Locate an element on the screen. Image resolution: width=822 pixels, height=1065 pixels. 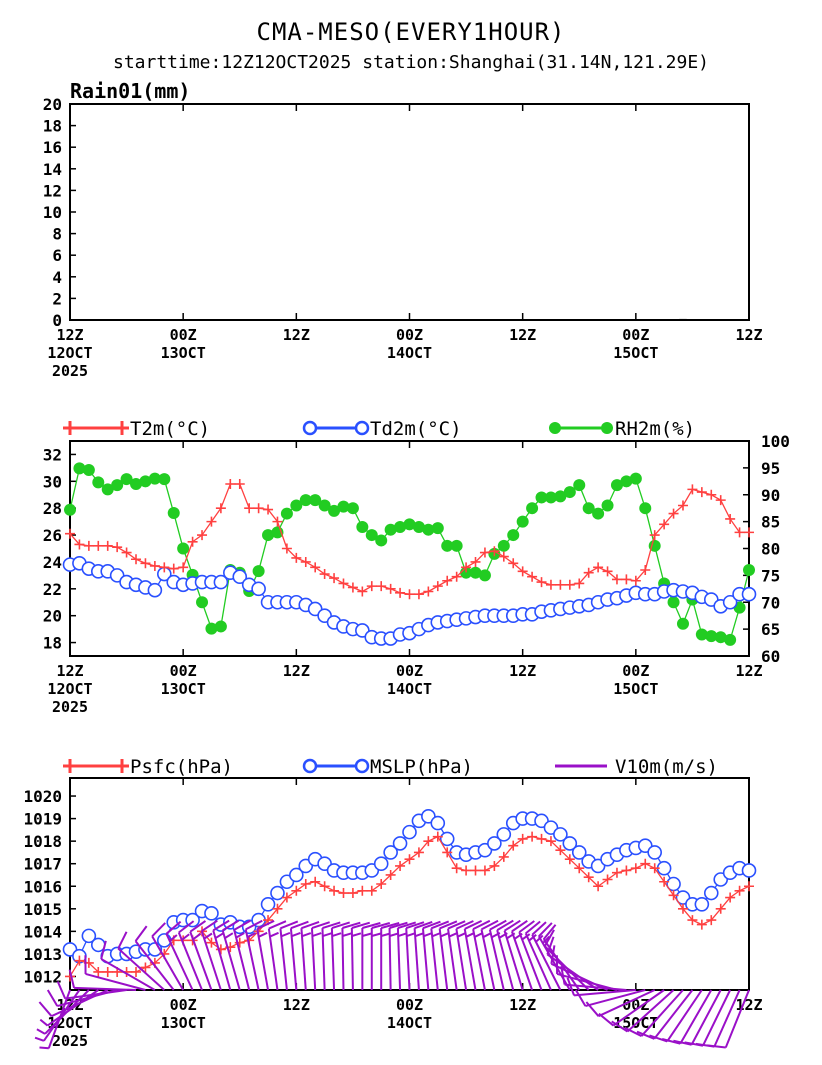
legend-mslp-label: MSLP(hPa) is located at coordinates (421, 767).